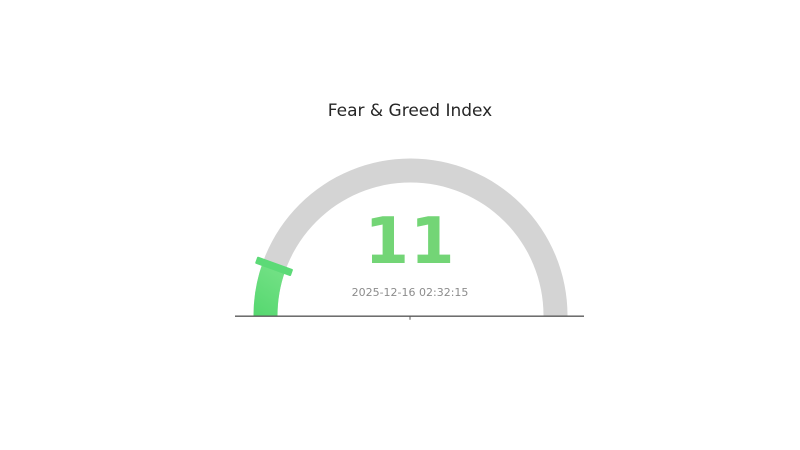 The width and height of the screenshot is (800, 450). Describe the element at coordinates (274, 266) in the screenshot. I see `gauge-value-marker` at that location.